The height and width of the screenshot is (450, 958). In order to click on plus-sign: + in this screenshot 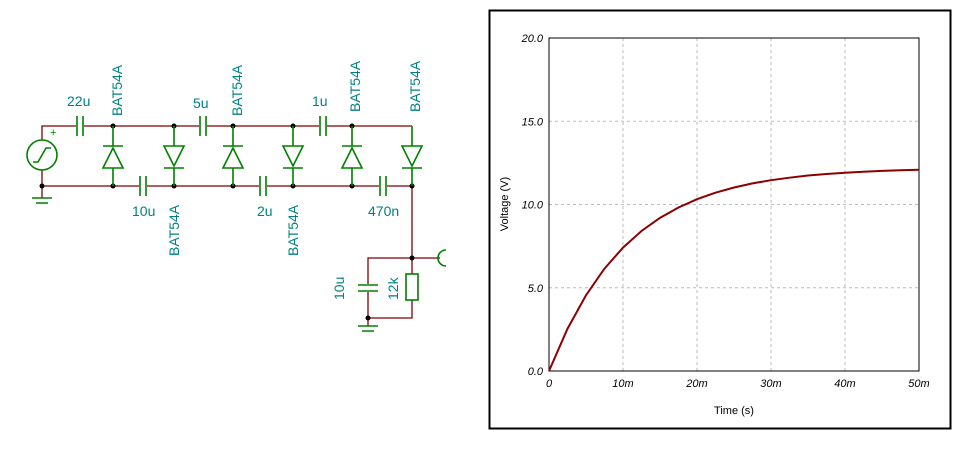, I will do `click(53, 133)`.